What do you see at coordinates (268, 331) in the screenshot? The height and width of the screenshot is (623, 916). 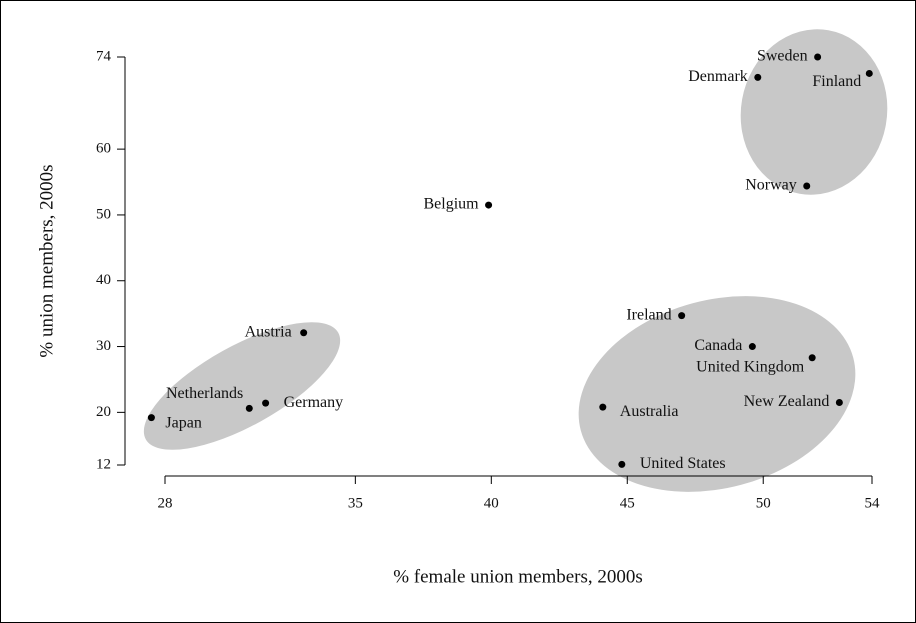 I see `point-label: Austria` at bounding box center [268, 331].